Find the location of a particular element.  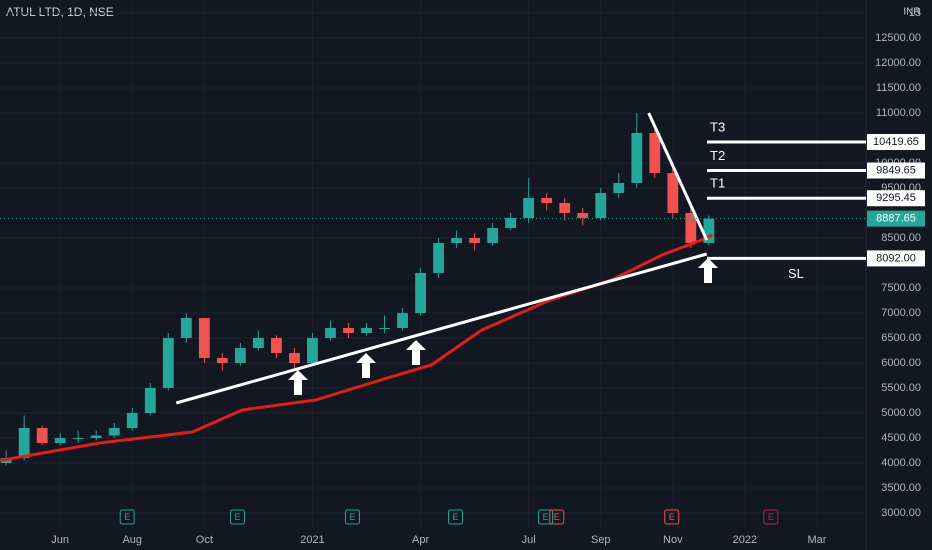

level-label: 9849.65 is located at coordinates (896, 170).